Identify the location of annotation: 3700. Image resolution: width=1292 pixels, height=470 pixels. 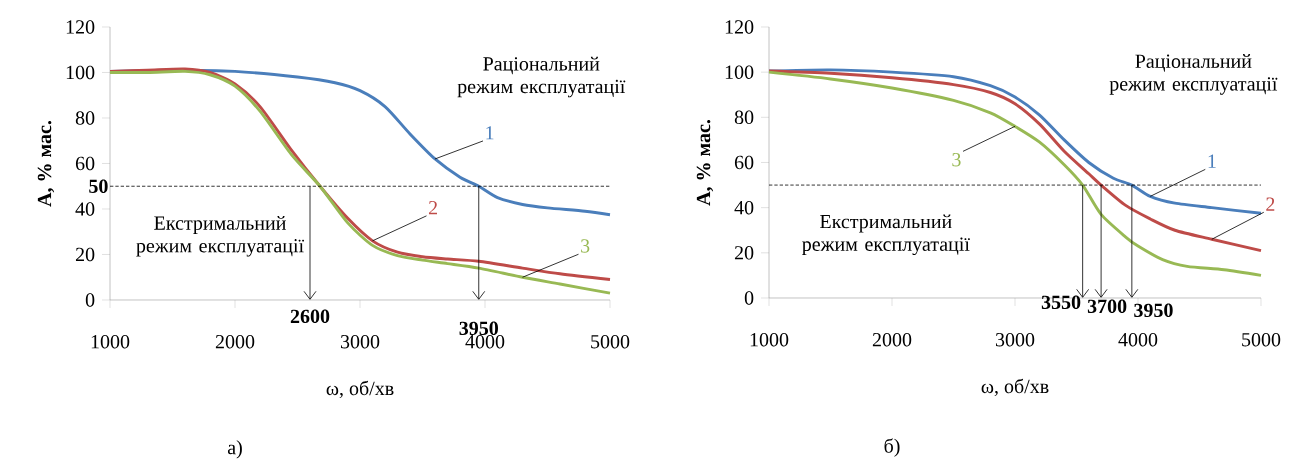
(1107, 306).